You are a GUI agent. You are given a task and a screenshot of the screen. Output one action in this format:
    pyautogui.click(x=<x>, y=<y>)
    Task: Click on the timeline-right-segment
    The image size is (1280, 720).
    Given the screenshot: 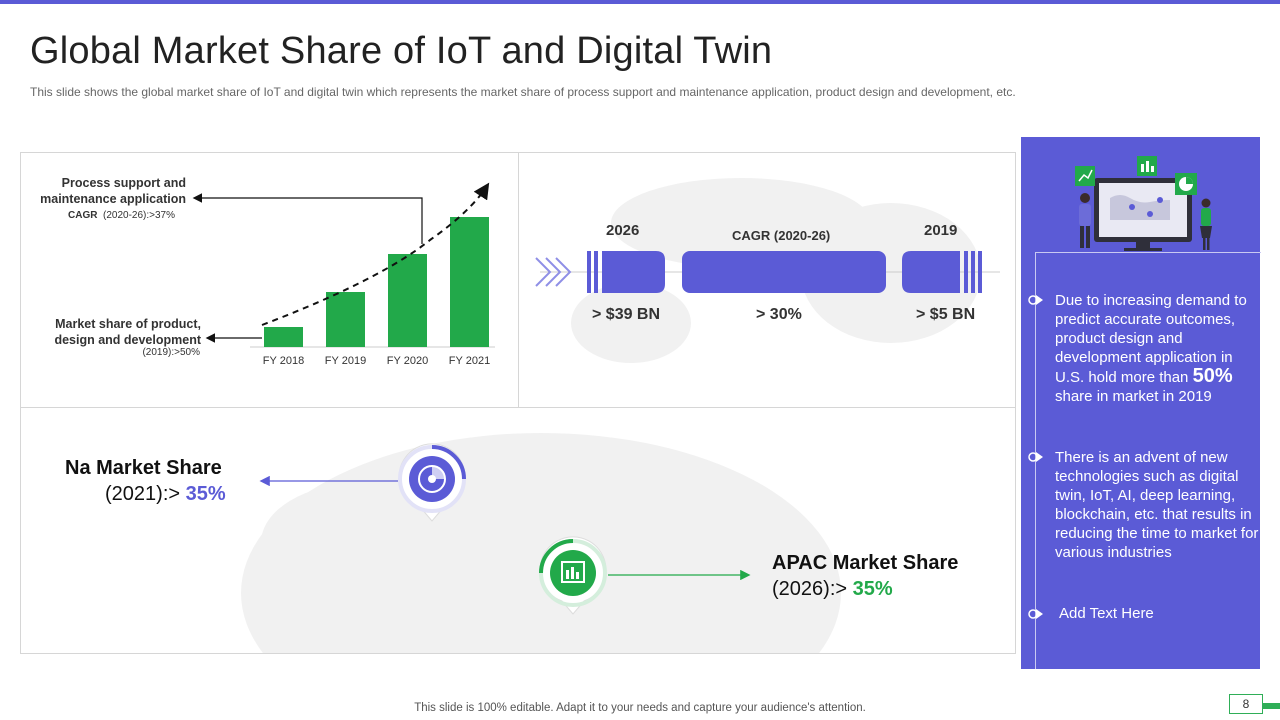 What is the action you would take?
    pyautogui.click(x=942, y=272)
    